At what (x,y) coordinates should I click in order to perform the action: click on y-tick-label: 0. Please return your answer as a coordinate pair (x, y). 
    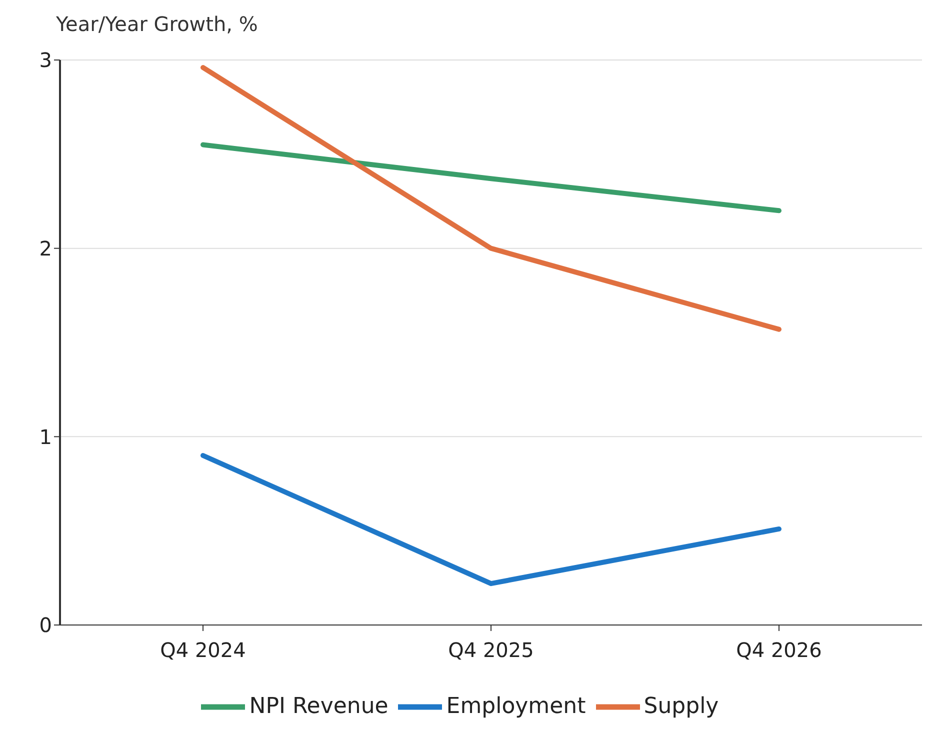
    Looking at the image, I should click on (45, 625).